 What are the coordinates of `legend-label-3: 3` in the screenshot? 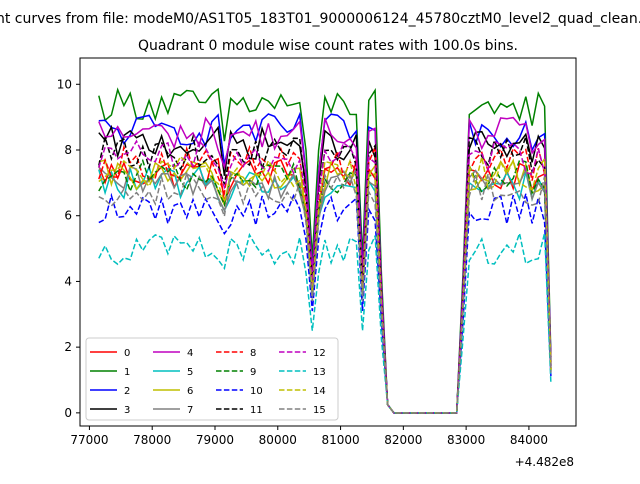 It's located at (127, 410).